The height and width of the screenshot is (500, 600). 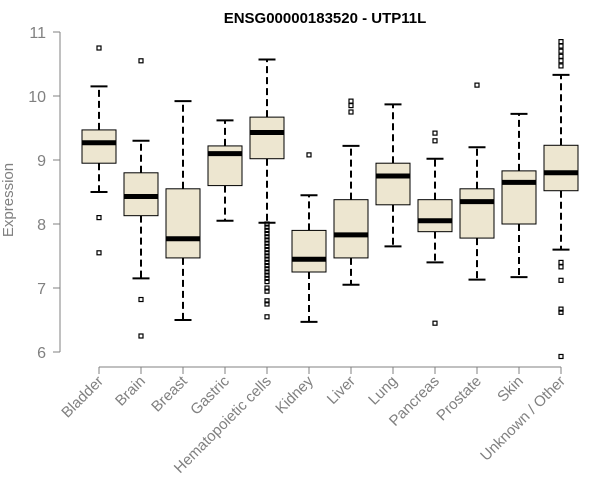 I want to click on y-tick-label: 9, so click(x=41, y=161).